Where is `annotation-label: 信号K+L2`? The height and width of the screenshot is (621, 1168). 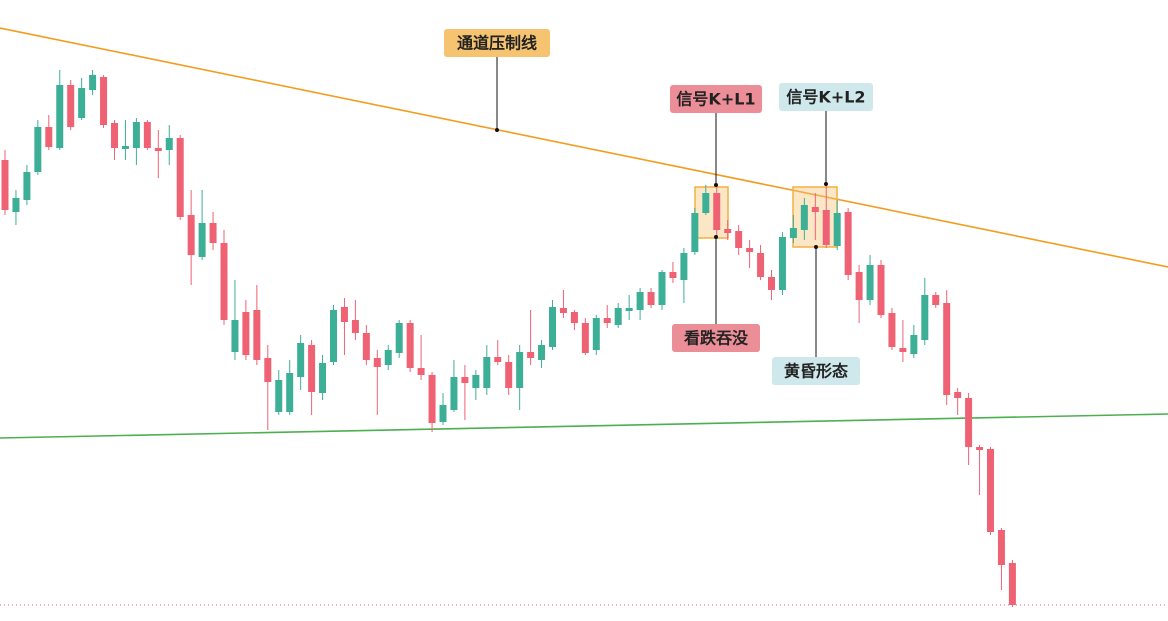 annotation-label: 信号K+L2 is located at coordinates (825, 97).